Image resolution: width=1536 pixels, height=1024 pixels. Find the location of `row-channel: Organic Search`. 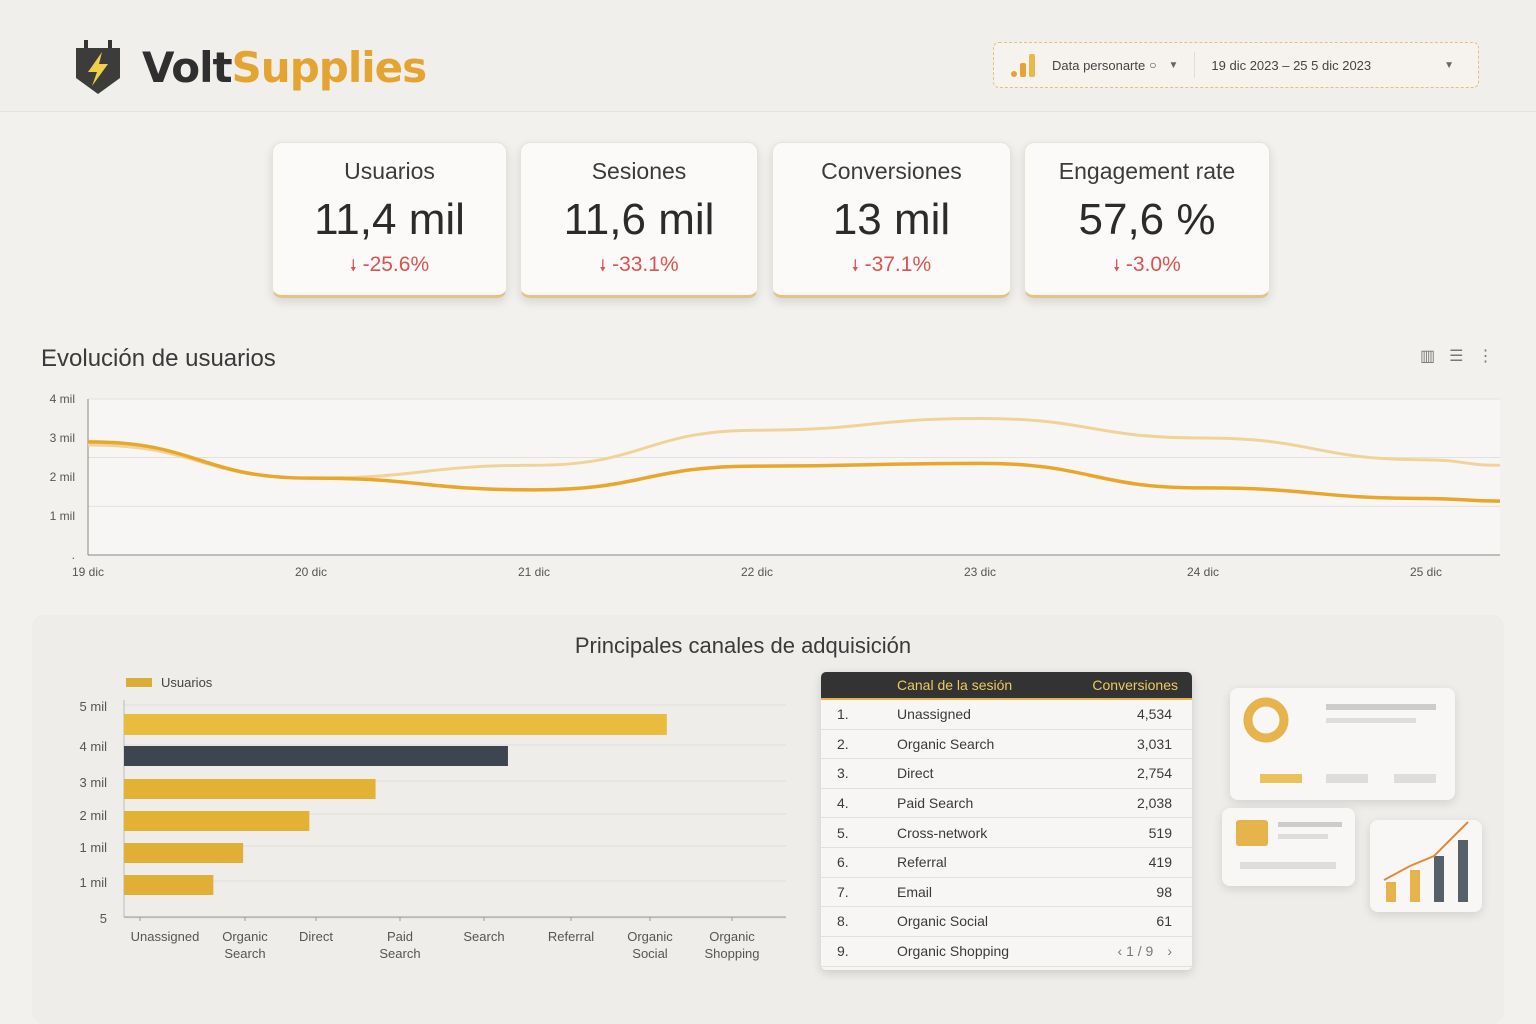

row-channel: Organic Search is located at coordinates (946, 743).